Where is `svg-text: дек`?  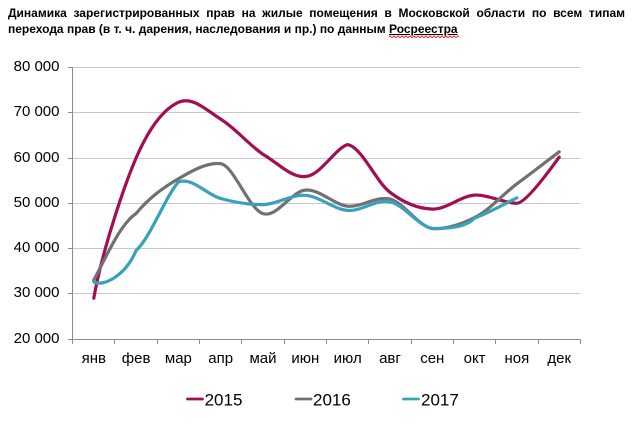
svg-text: дек is located at coordinates (559, 358).